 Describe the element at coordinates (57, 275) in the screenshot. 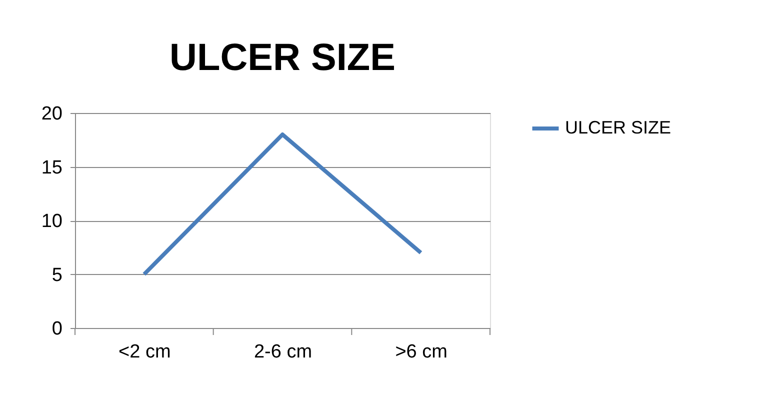

I see `y-tick-label: 5` at that location.